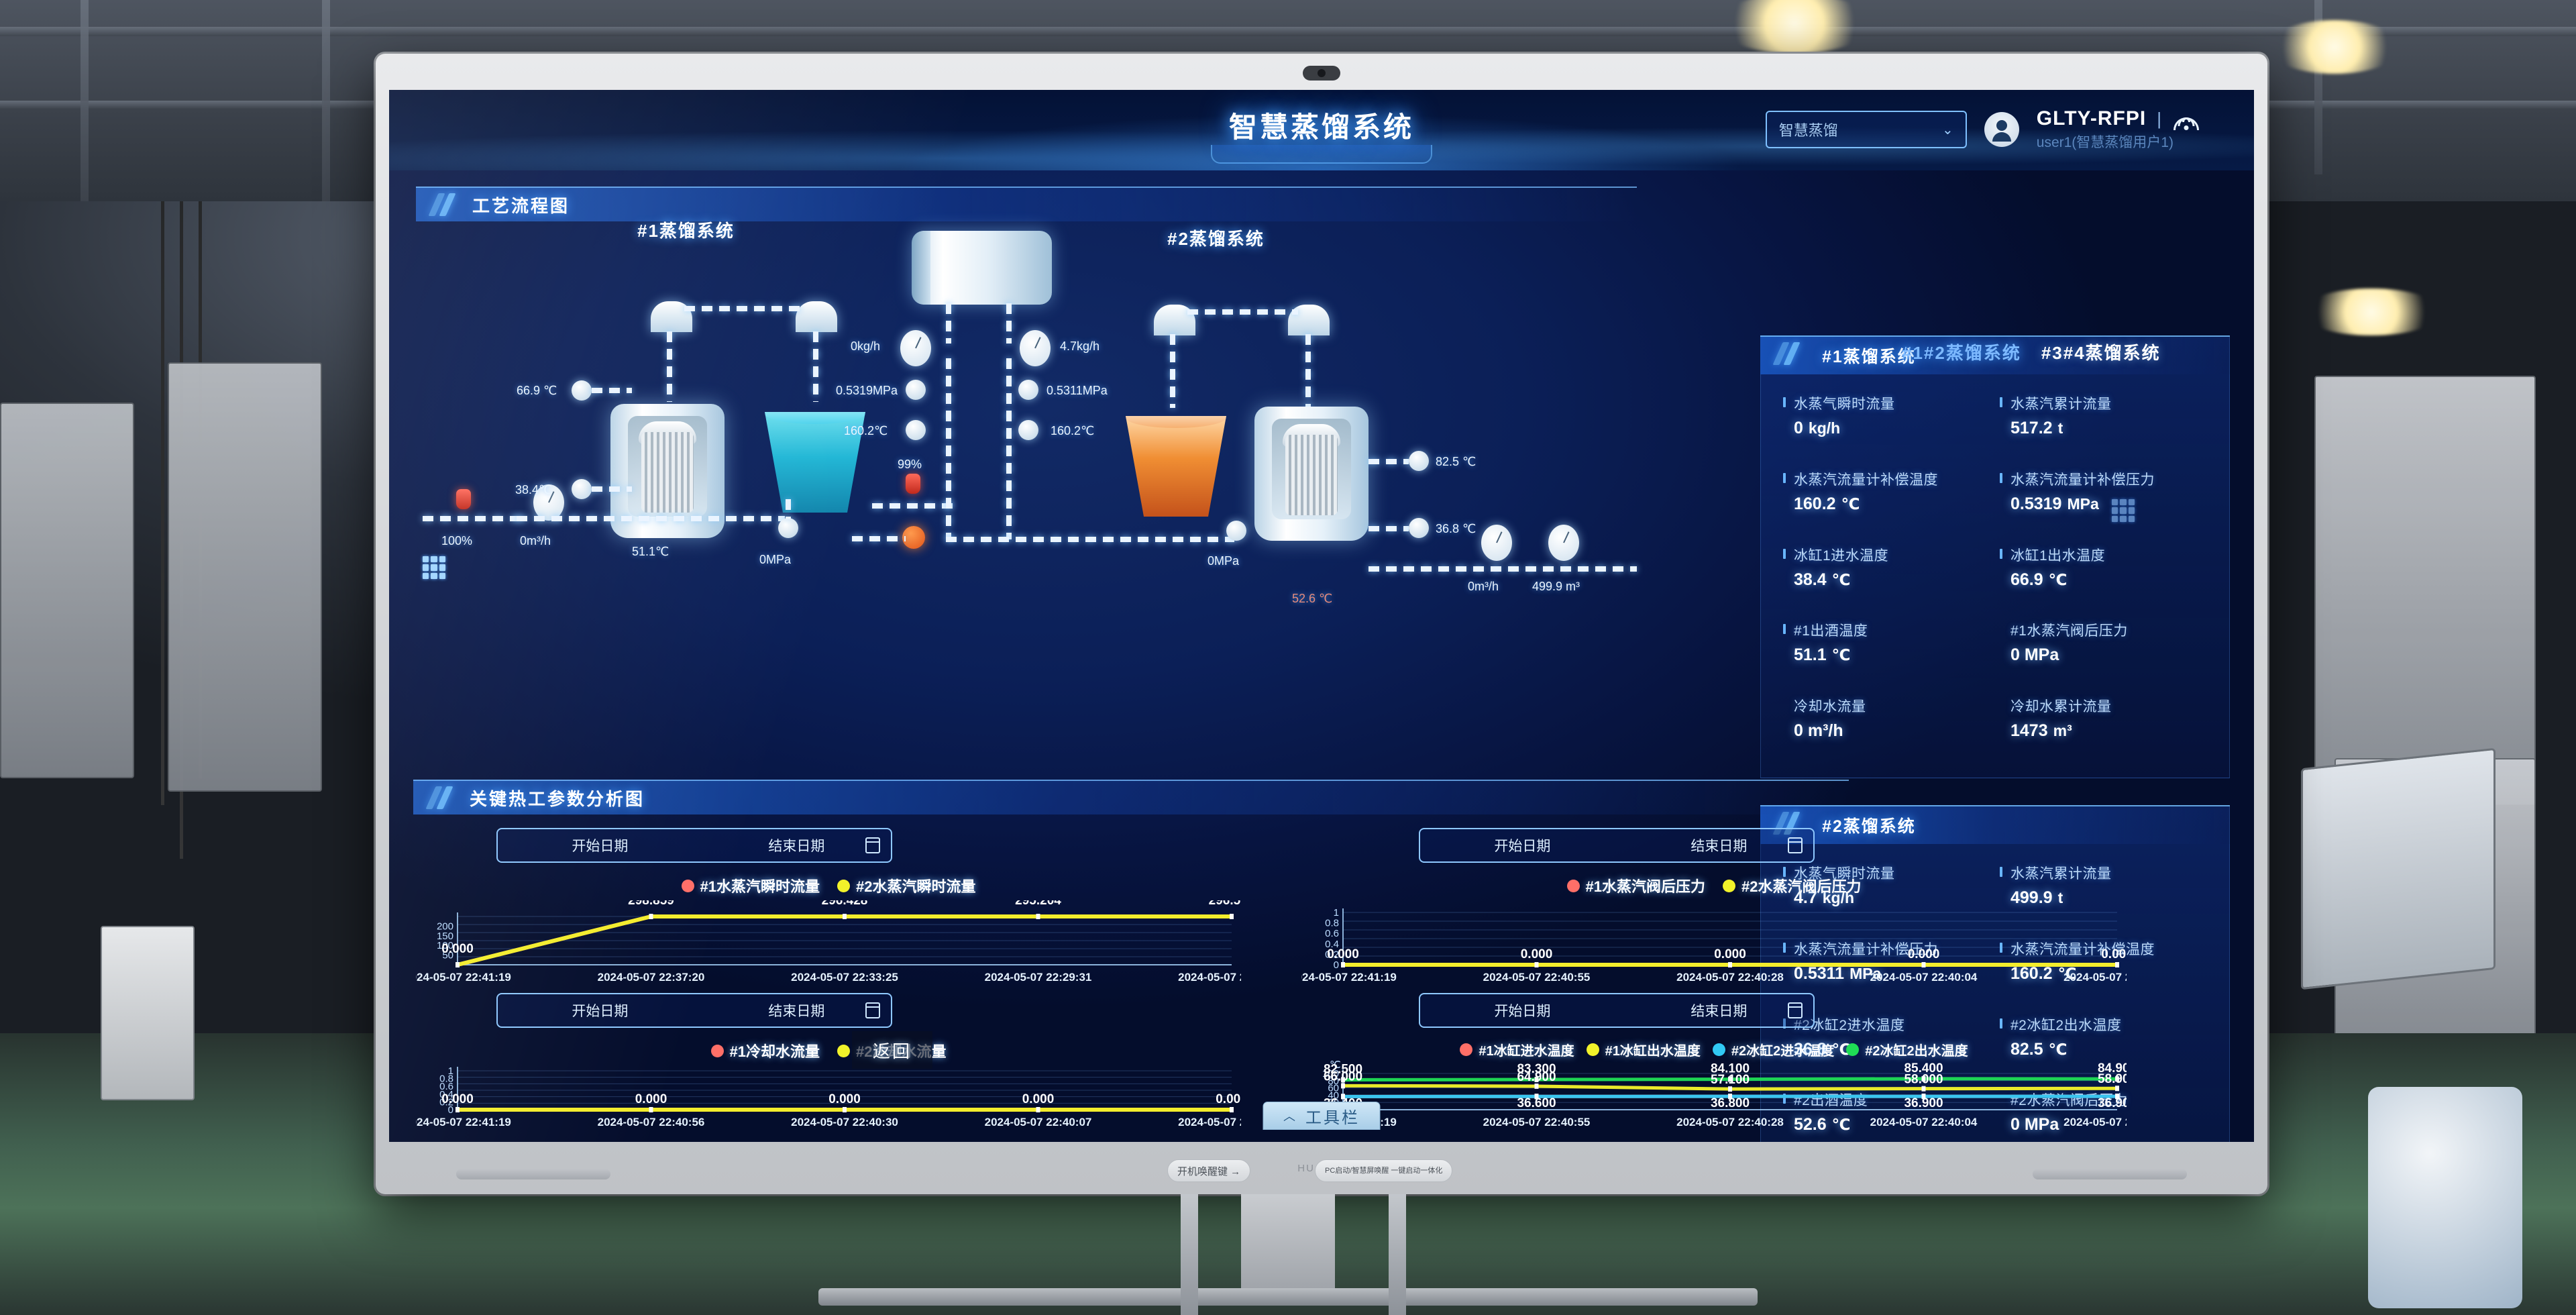  I want to click on chevron-decoration-icon, so click(1789, 353).